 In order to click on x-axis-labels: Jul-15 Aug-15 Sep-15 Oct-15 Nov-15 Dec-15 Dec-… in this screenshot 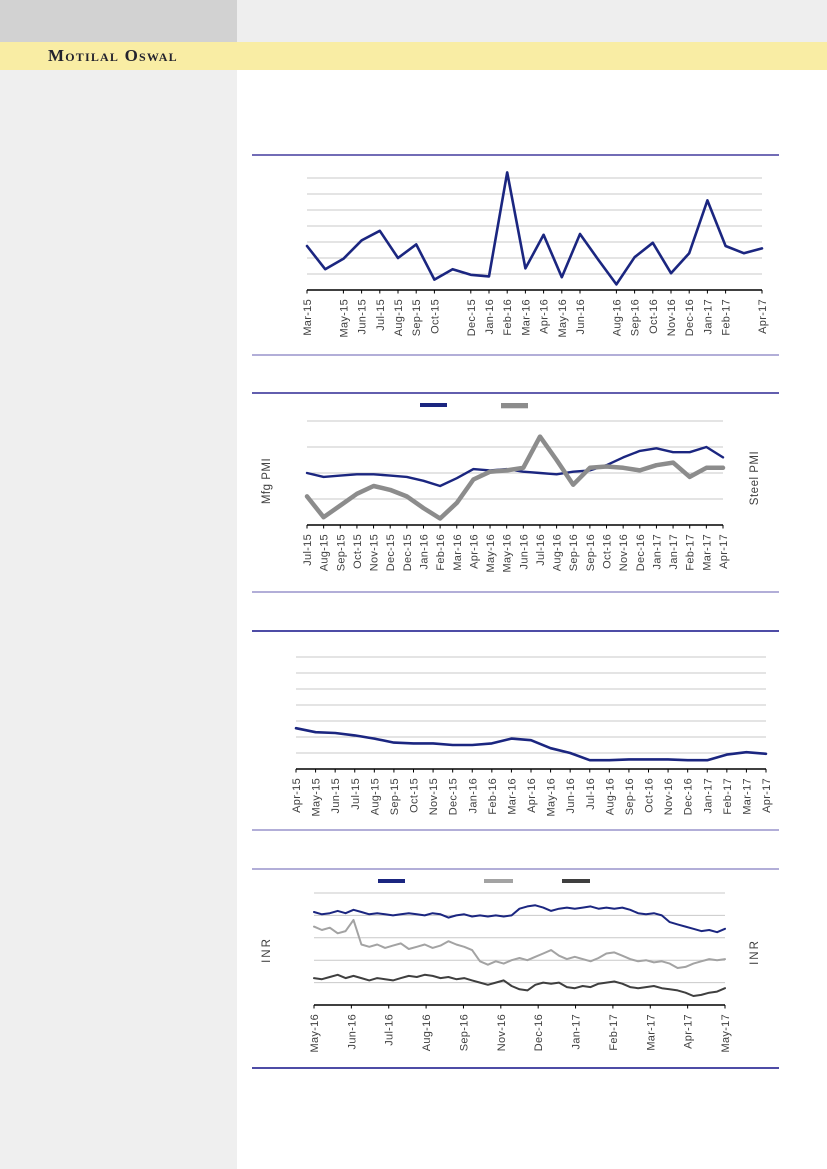, I will do `click(516, 548)`.